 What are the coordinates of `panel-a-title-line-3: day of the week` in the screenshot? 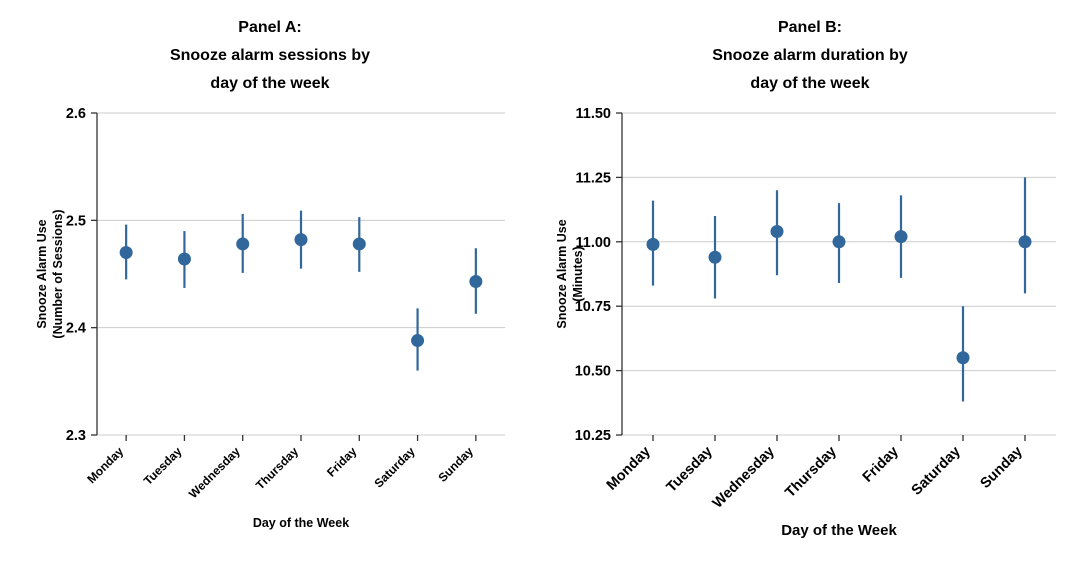 It's located at (270, 83).